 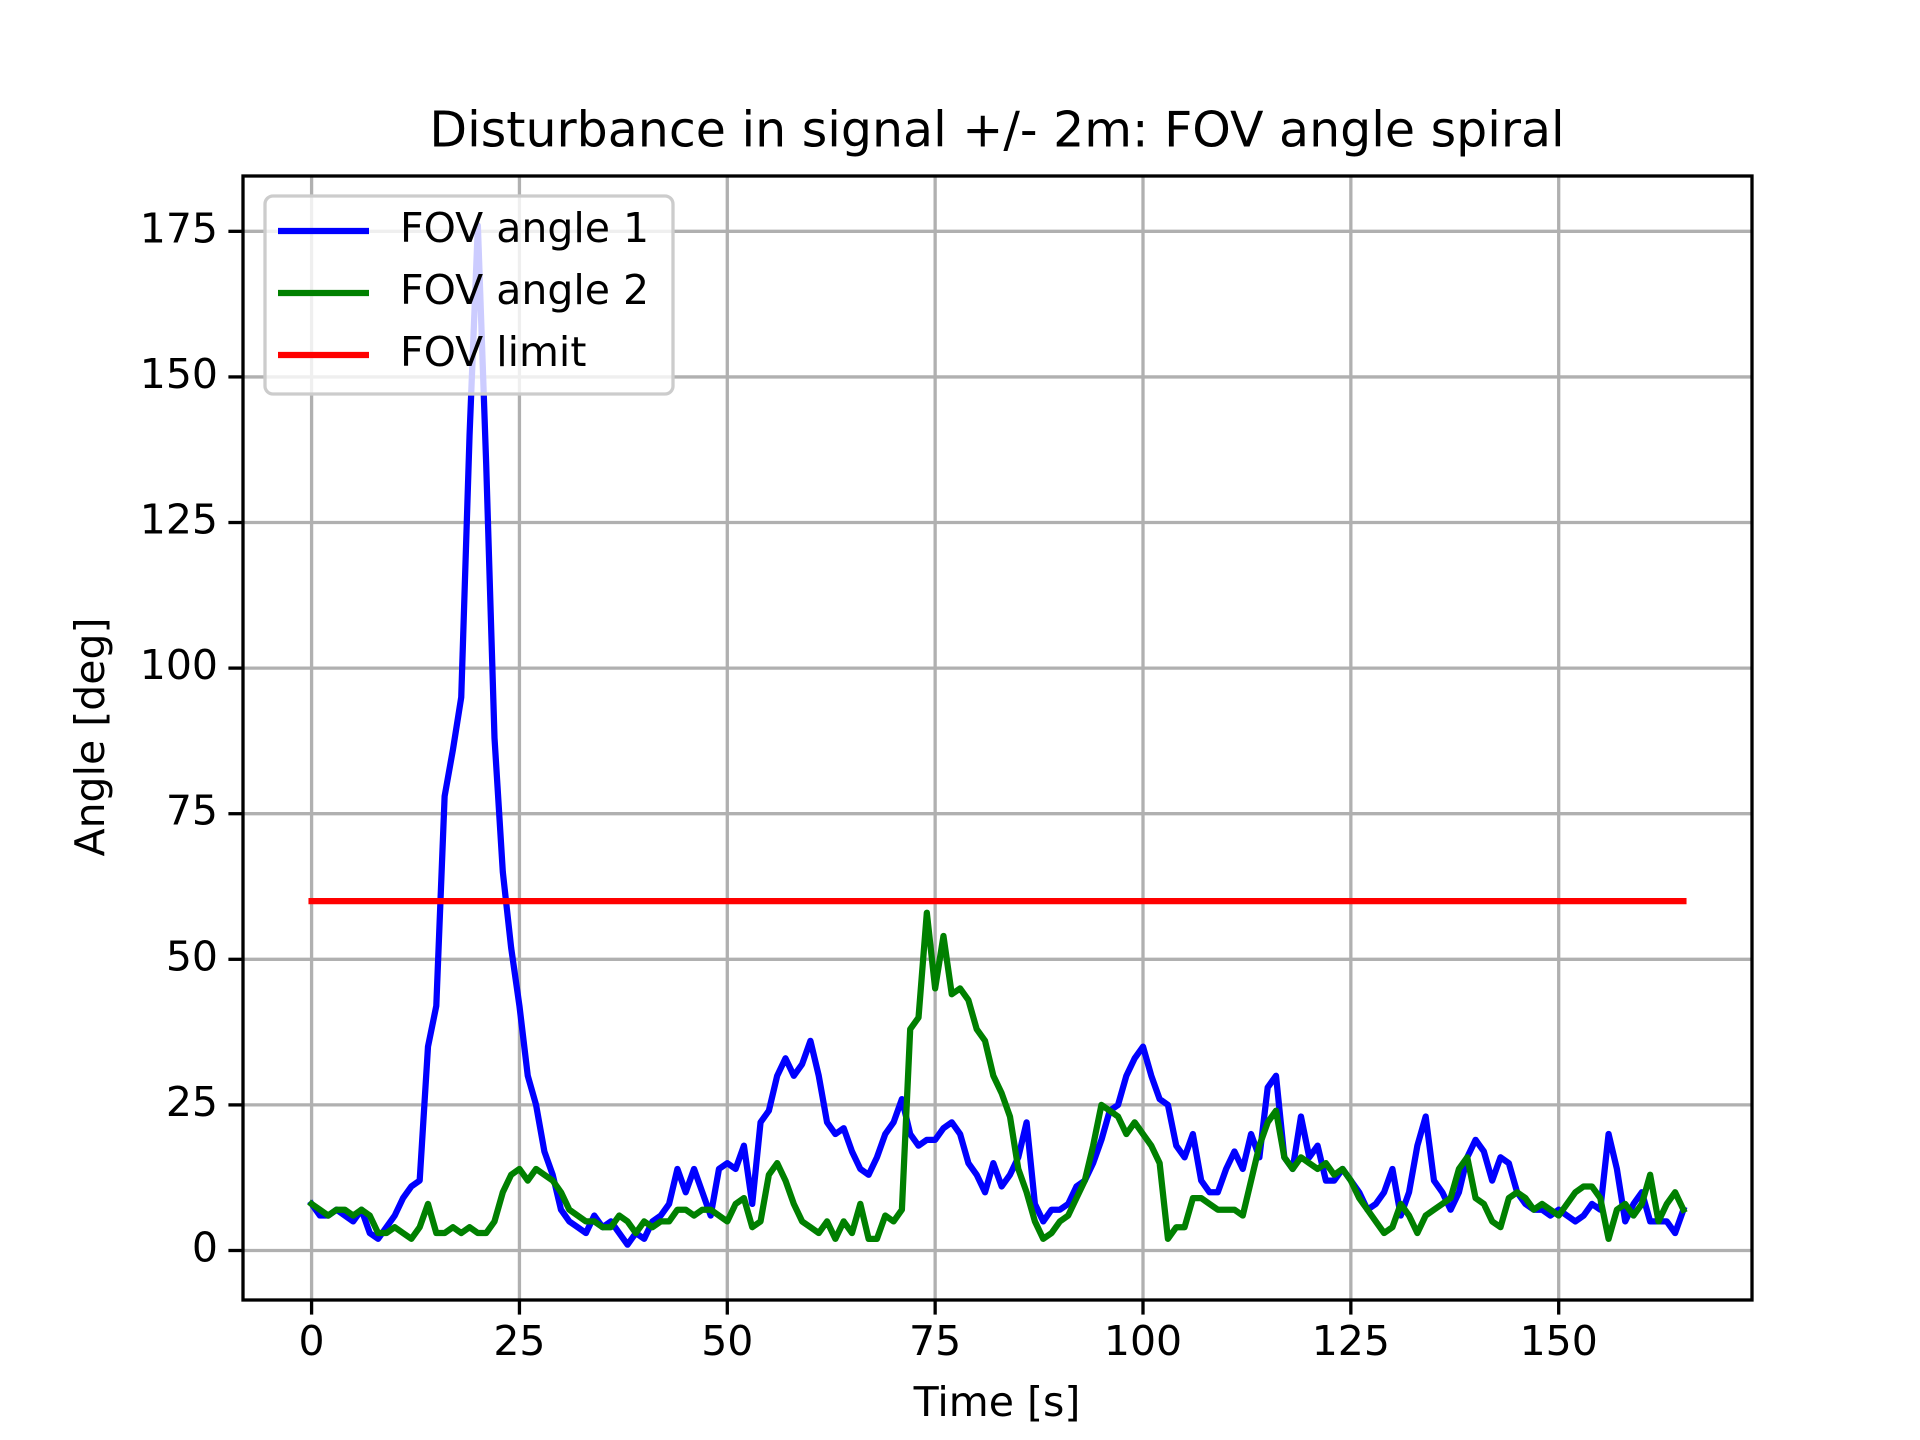 I want to click on x-tick-label: 150, so click(x=1559, y=1341).